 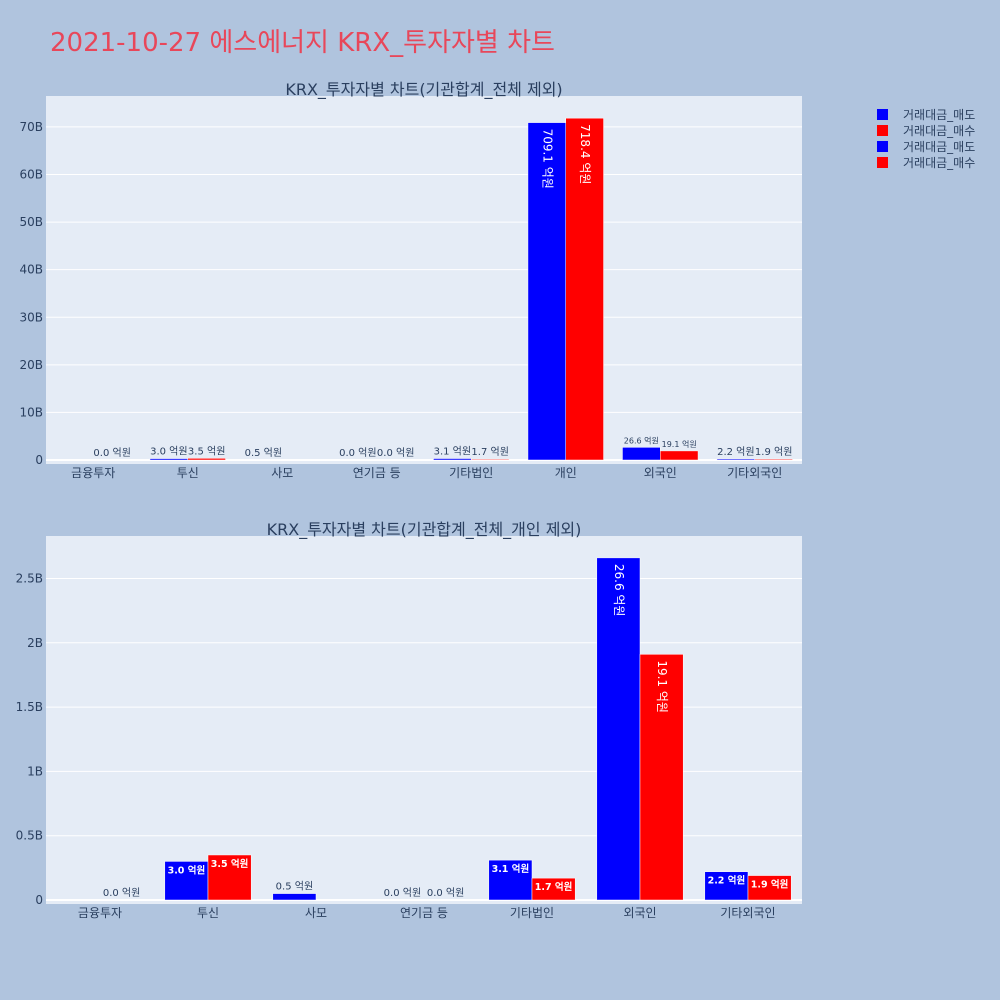 I want to click on y-tick-label: 1B, so click(x=35, y=771).